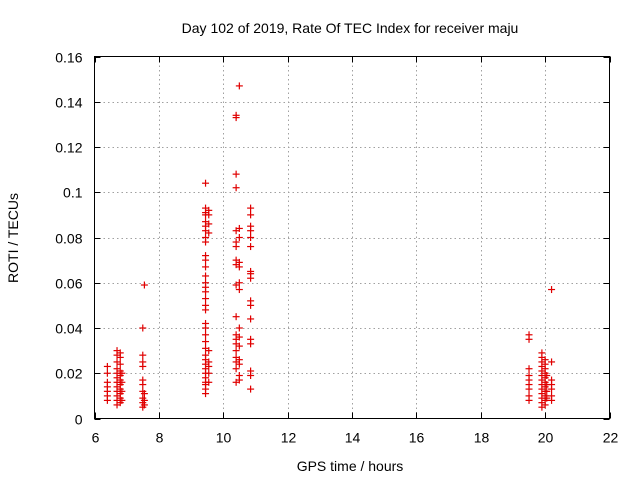 This screenshot has width=640, height=480. What do you see at coordinates (96, 438) in the screenshot?
I see `x-tick-label: 6` at bounding box center [96, 438].